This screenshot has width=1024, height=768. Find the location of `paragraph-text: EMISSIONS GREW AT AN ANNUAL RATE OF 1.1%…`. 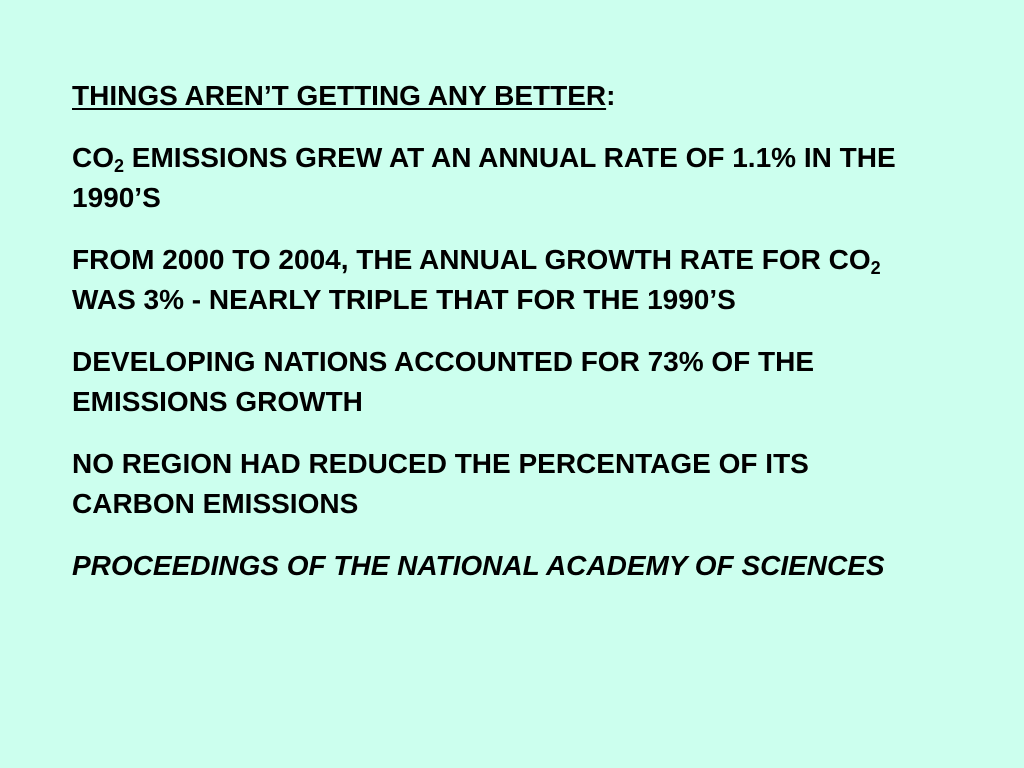

paragraph-text: EMISSIONS GREW AT AN ANNUAL RATE OF 1.1%… is located at coordinates (484, 177).